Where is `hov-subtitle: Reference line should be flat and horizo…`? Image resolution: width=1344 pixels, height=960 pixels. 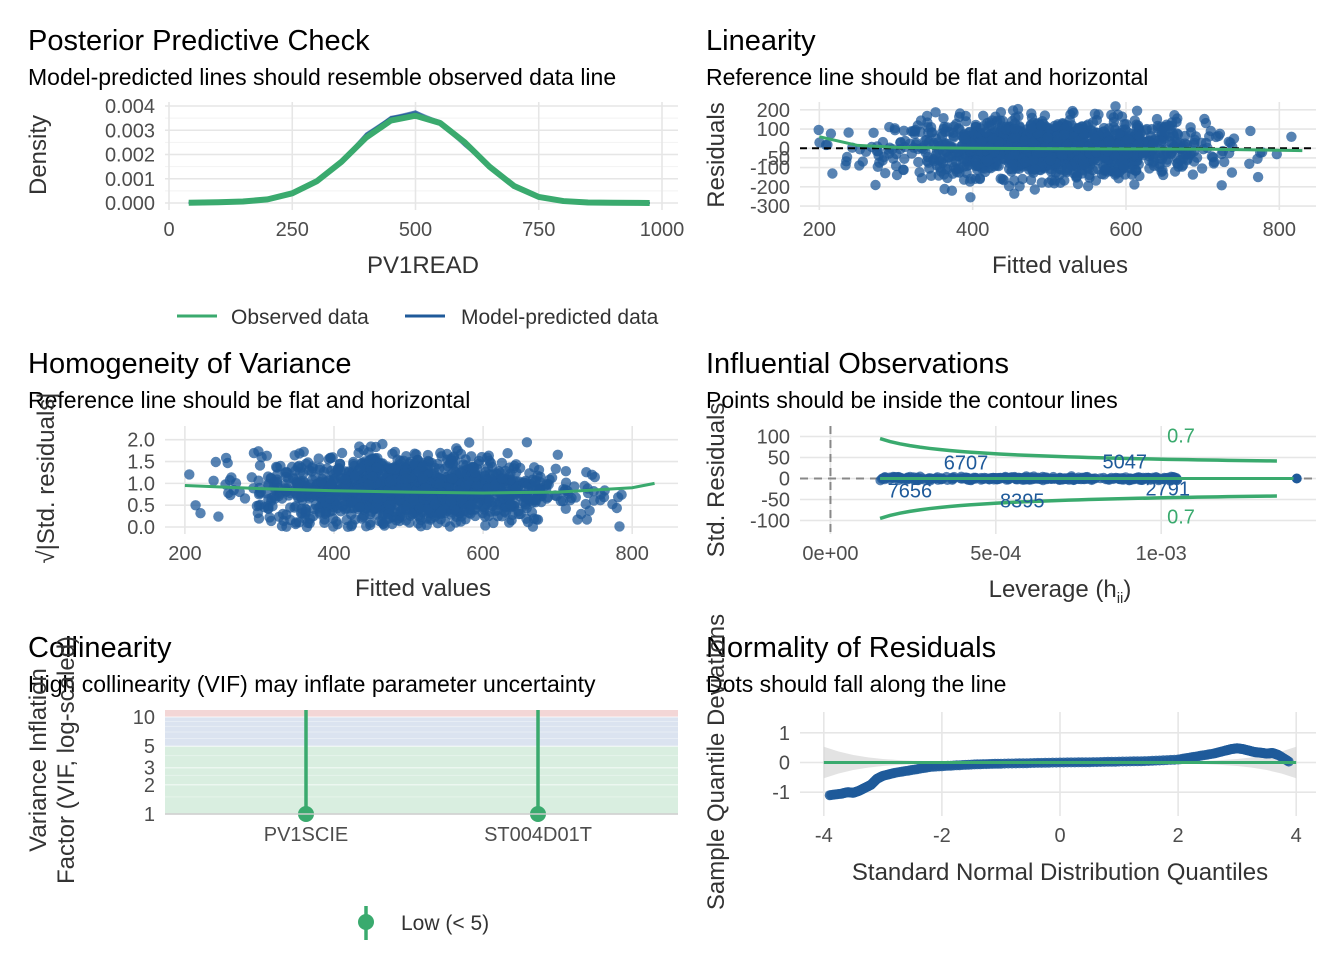 hov-subtitle: Reference line should be flat and horizo… is located at coordinates (249, 400).